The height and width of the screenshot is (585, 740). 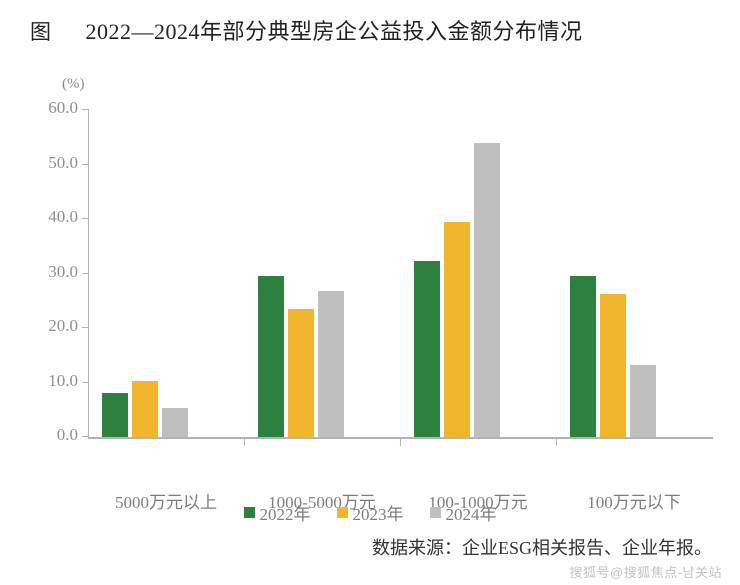 I want to click on legend-label: 2024年, so click(x=471, y=514).